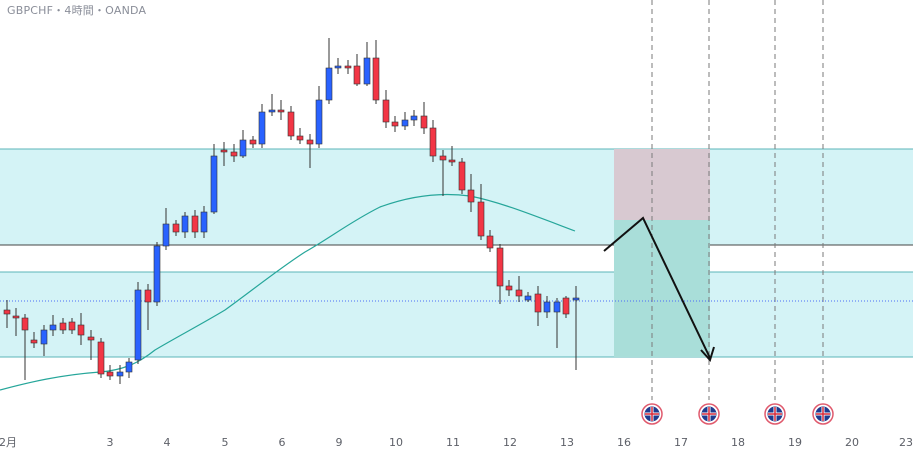  I want to click on x-axis-tick-label: 11, so click(453, 442).